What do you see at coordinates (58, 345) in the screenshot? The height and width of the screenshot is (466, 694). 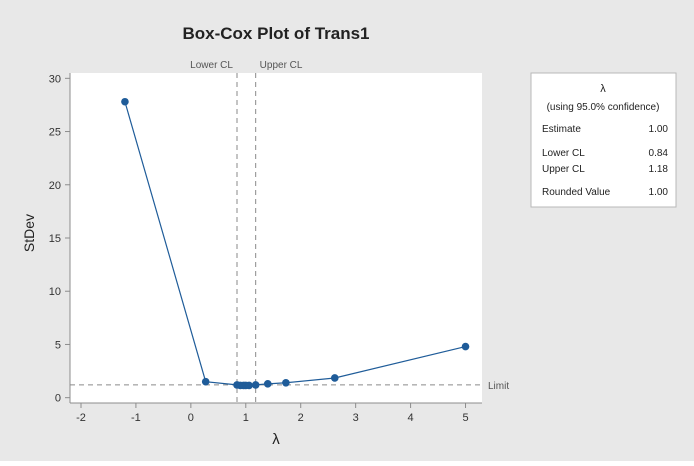 I see `y-tick-label: 5` at bounding box center [58, 345].